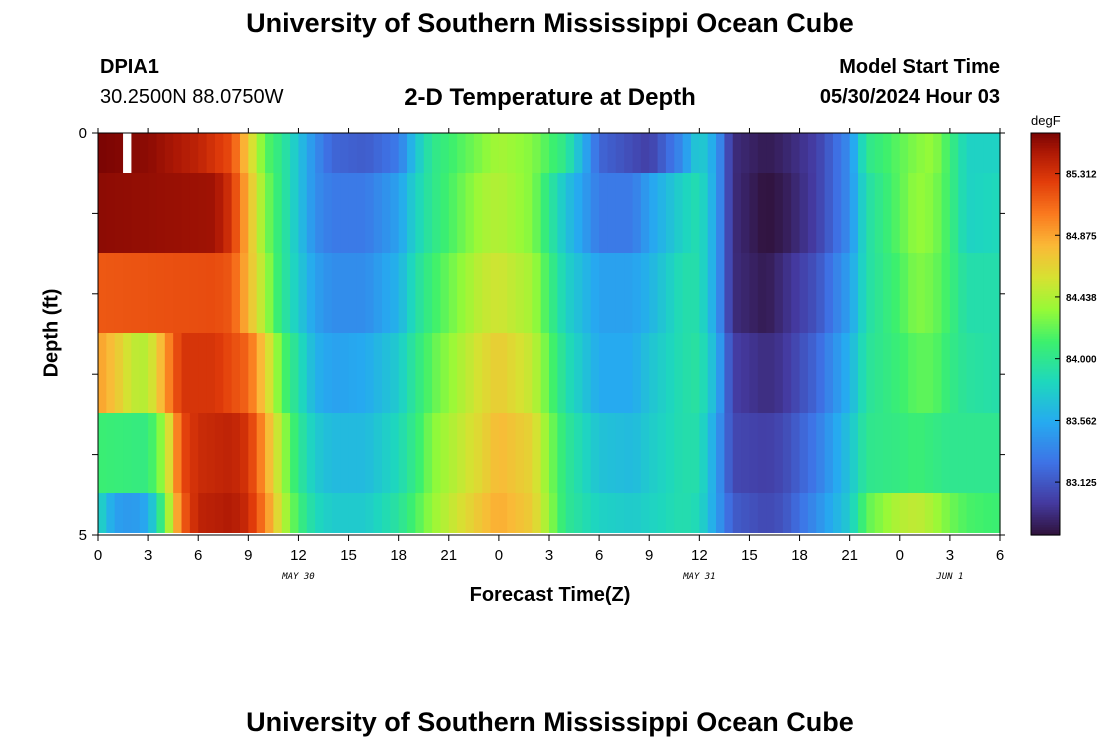 Image resolution: width=1100 pixels, height=750 pixels. Describe the element at coordinates (919, 67) in the screenshot. I see `model-start-label: Model Start Time` at that location.